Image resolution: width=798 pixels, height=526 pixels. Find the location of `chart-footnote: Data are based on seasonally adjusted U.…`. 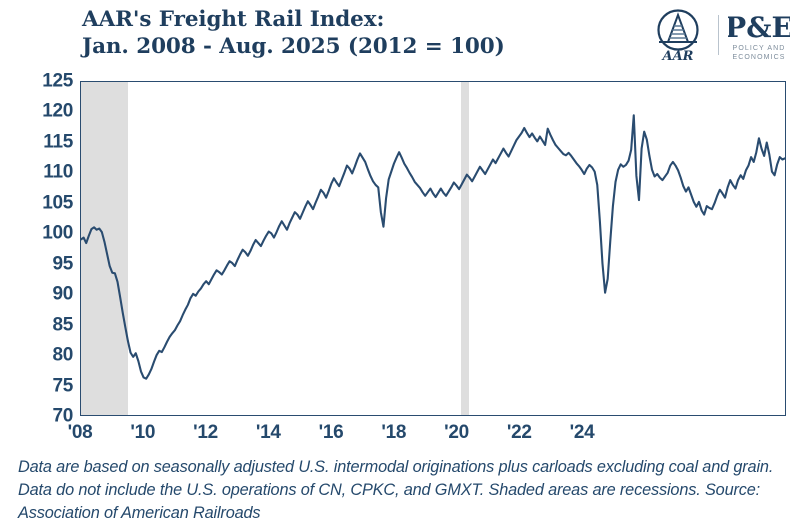

chart-footnote: Data are based on seasonally adjusted U.… is located at coordinates (396, 490).